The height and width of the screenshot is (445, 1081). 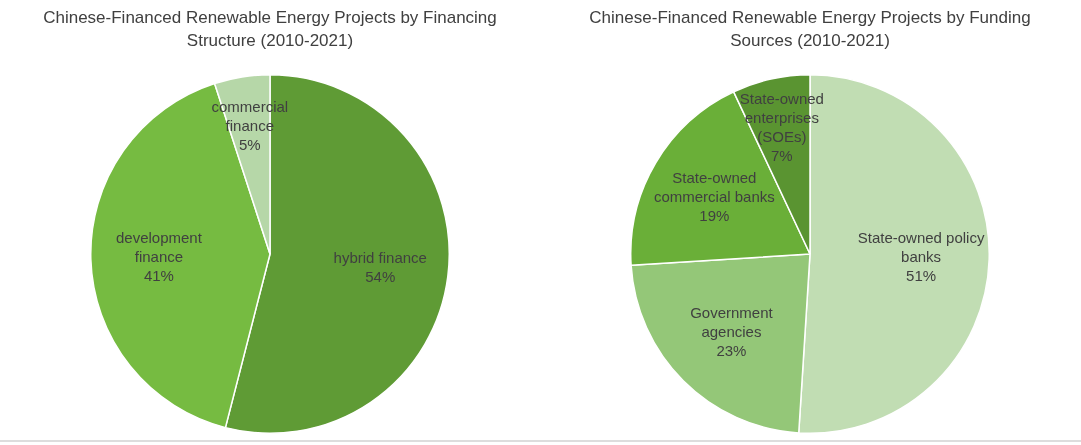 What do you see at coordinates (731, 350) in the screenshot?
I see `data-label: 23%` at bounding box center [731, 350].